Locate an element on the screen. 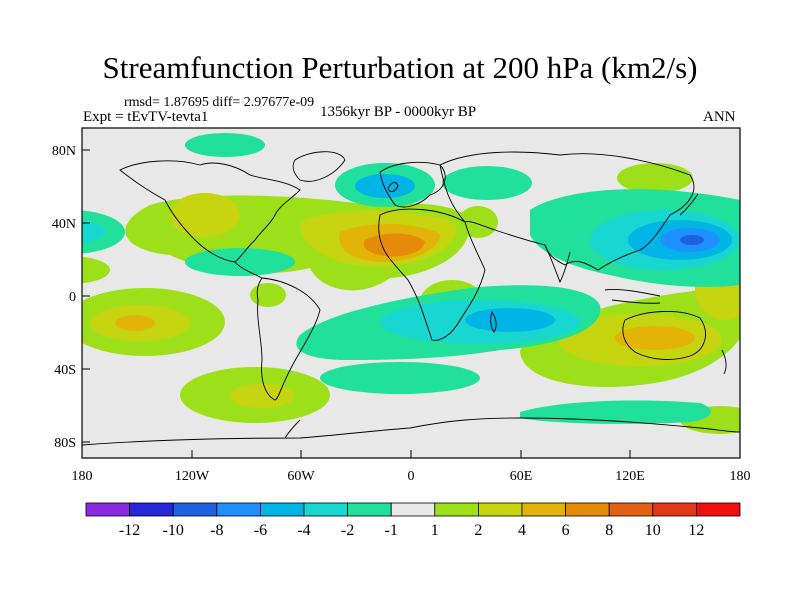  colorbar-label: -2 is located at coordinates (347, 530).